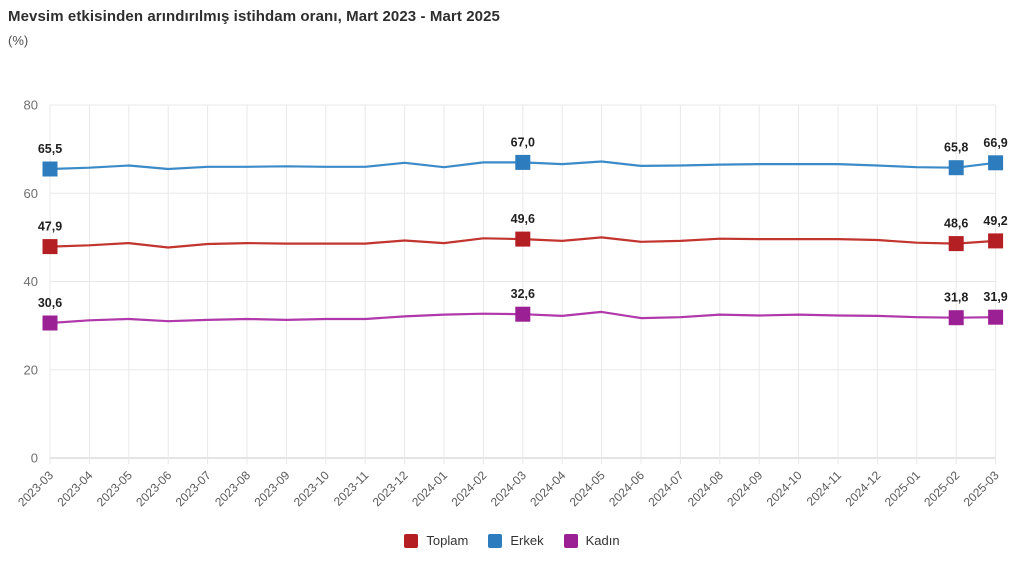  What do you see at coordinates (390, 488) in the screenshot?
I see `x-axis-tick-label: 2023-12` at bounding box center [390, 488].